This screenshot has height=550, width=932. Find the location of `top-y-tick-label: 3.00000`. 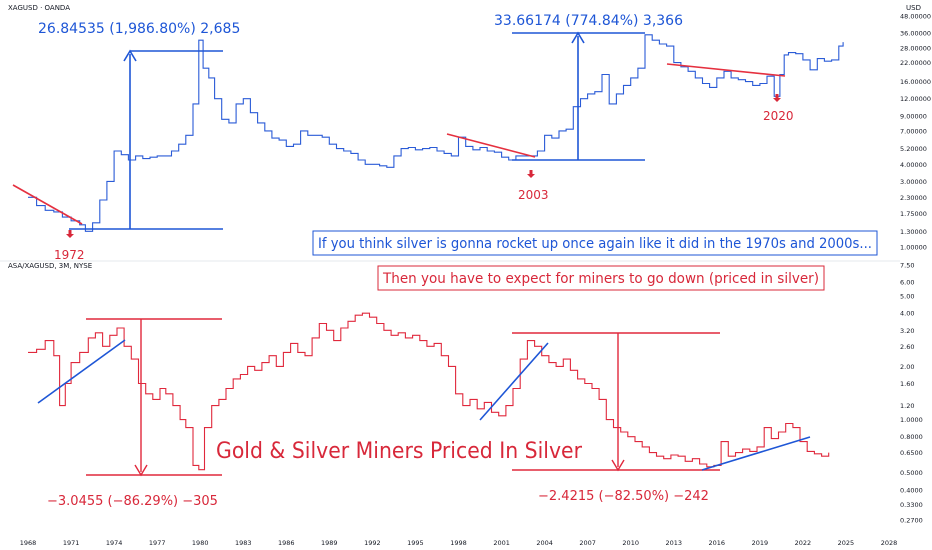

top-y-tick-label: 3.00000 is located at coordinates (913, 182).